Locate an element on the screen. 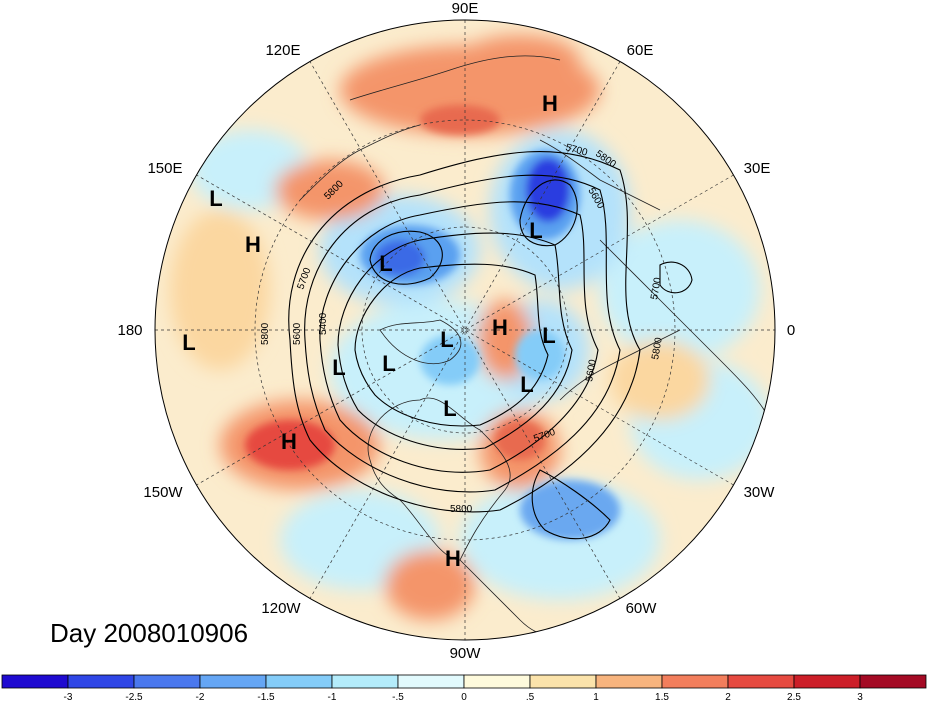 Image resolution: width=928 pixels, height=702 pixels. contour-label: 5700 is located at coordinates (656, 288).